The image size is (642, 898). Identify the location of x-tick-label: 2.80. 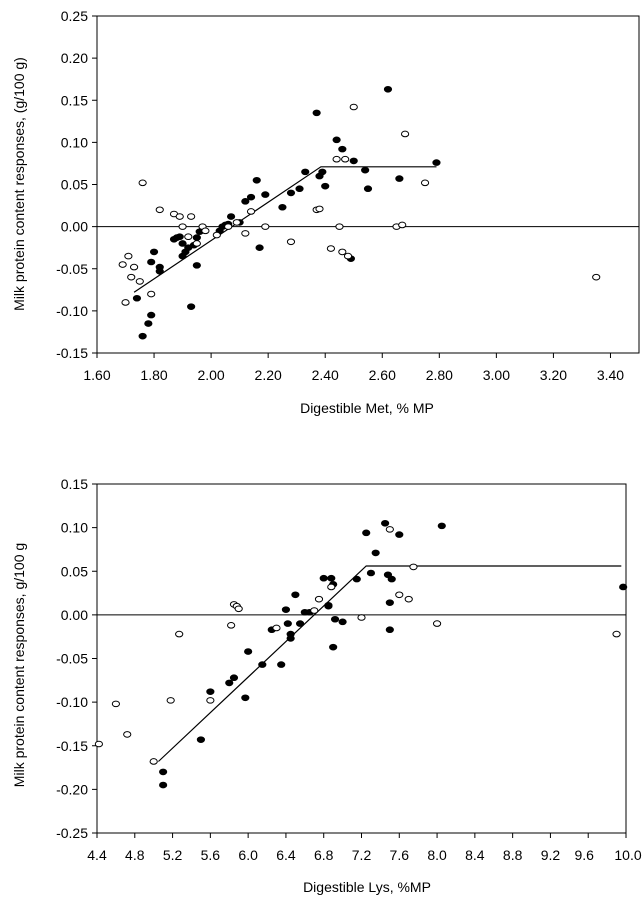
(439, 375).